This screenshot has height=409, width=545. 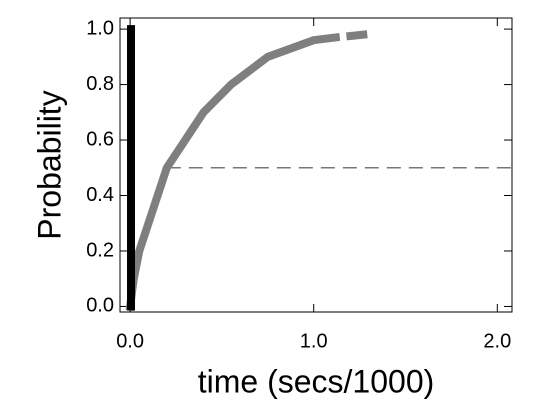 What do you see at coordinates (100, 139) in the screenshot?
I see `y-tick-label: 0.6` at bounding box center [100, 139].